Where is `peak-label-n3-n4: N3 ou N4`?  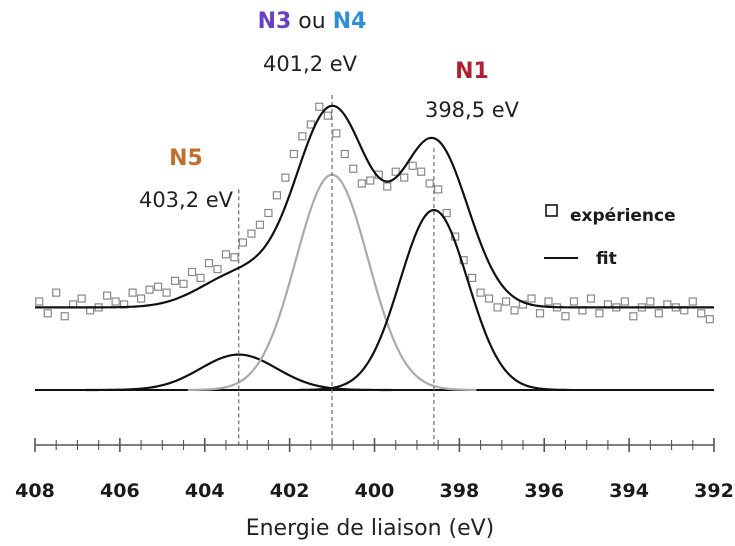
peak-label-n3-n4: N3 ou N4 is located at coordinates (312, 21).